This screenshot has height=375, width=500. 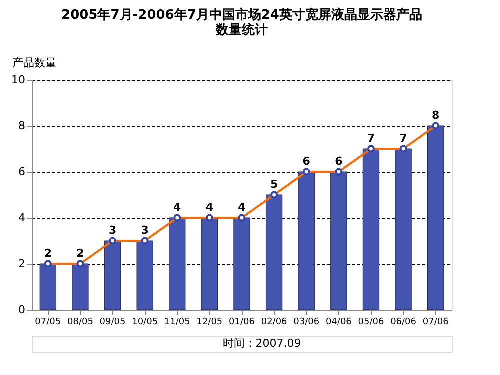 I want to click on chart-title: 2005年7月-2006年7月中国市场24英寸宽屏液晶显示器产品数量统计, so click(x=242, y=22).